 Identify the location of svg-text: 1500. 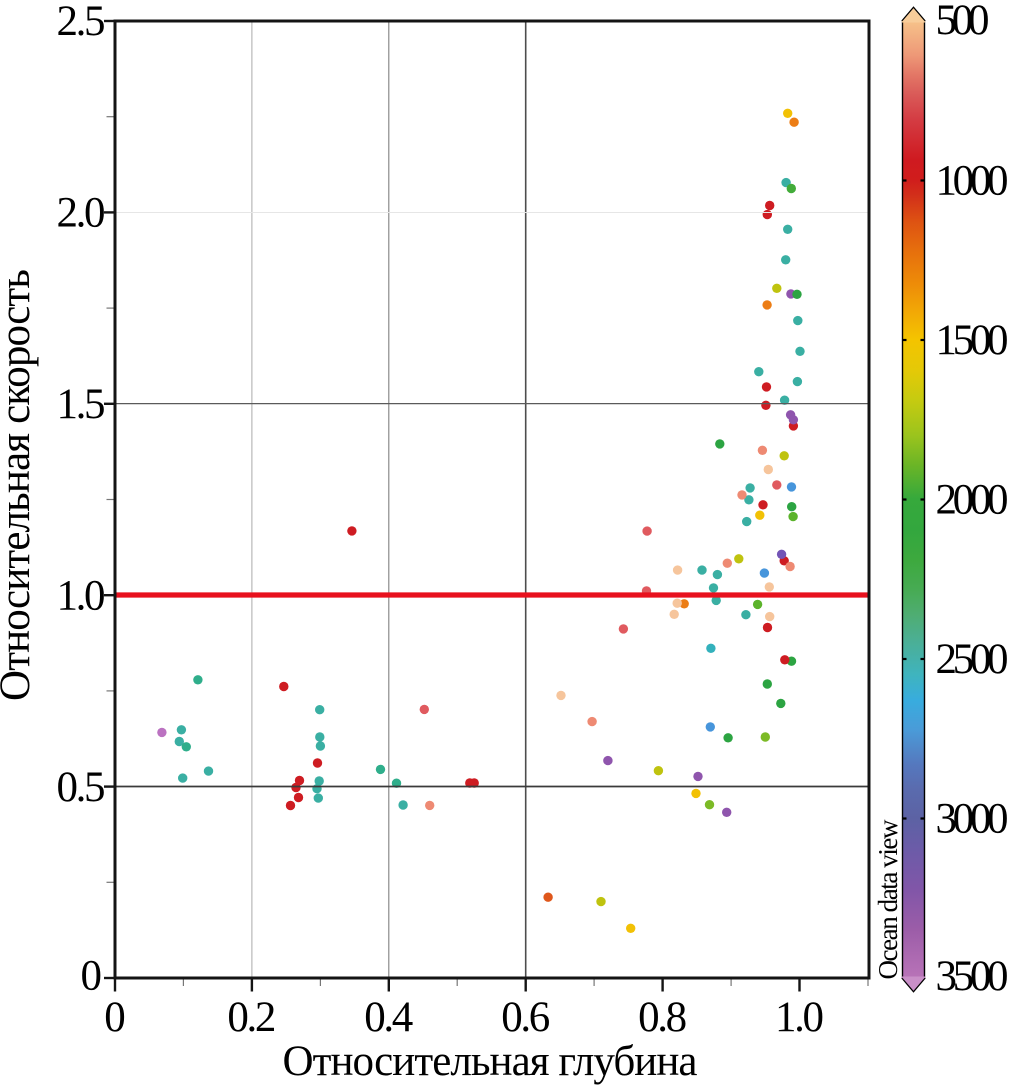
(972, 340).